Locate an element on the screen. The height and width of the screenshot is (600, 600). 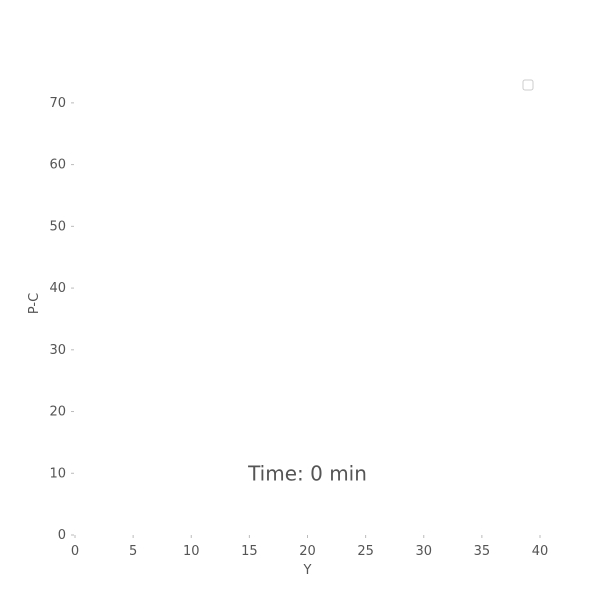
x-tick-label: 25 is located at coordinates (365, 551).